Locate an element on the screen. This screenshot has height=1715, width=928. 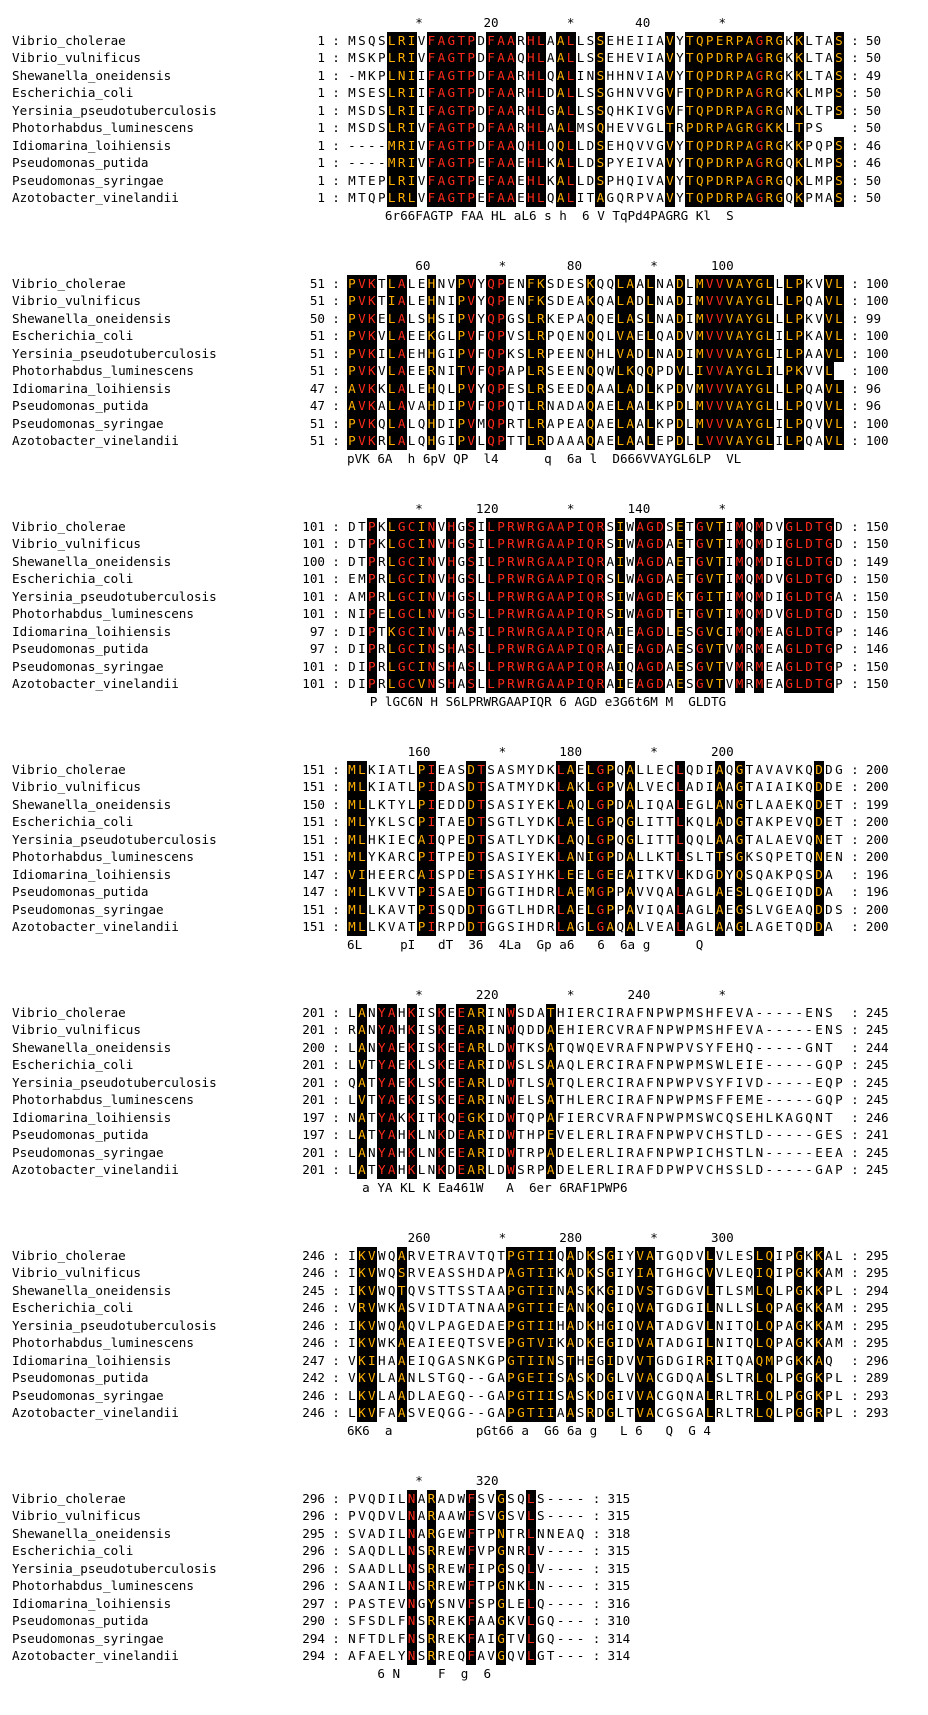
end-position: 293 is located at coordinates (877, 1395).